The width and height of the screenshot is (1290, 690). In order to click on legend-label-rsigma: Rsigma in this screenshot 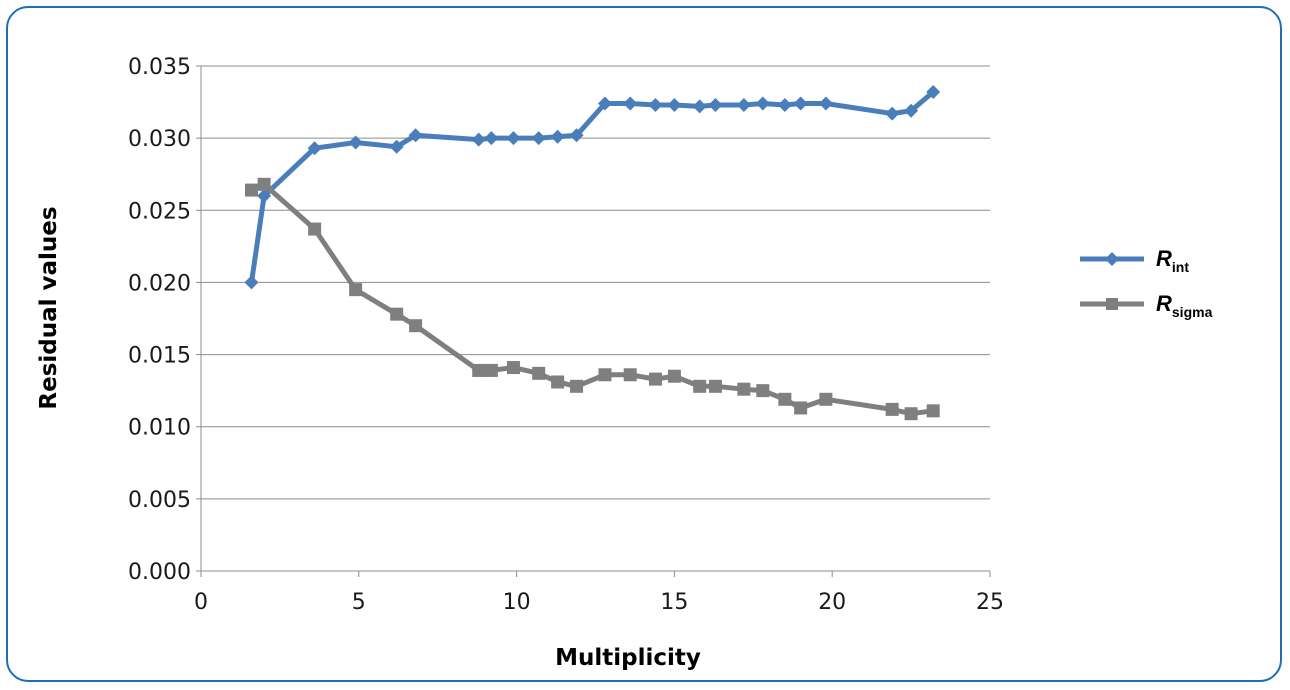, I will do `click(1184, 305)`.